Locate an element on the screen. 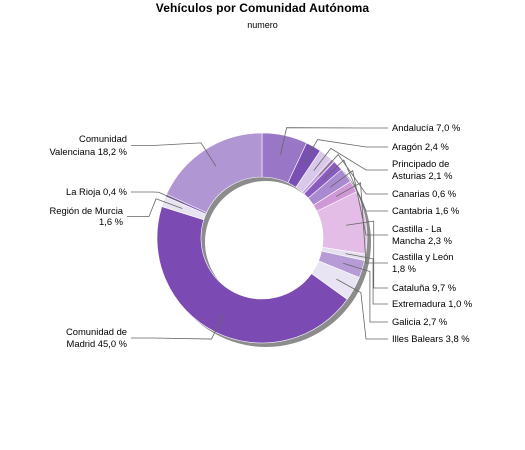 This screenshot has height=450, width=525. slice-label: Asturias 2,1 % is located at coordinates (422, 175).